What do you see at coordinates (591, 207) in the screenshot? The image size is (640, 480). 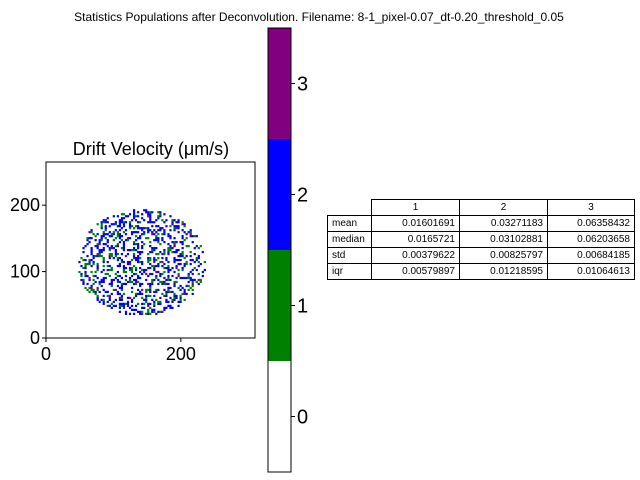 I see `table-column-header: 3` at bounding box center [591, 207].